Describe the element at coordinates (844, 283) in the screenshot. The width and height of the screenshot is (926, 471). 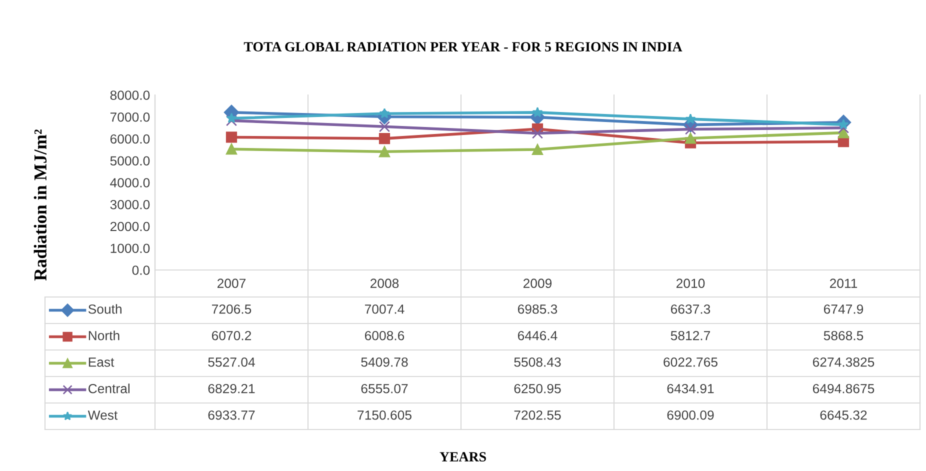
I see `x-tick-label: 2011` at that location.